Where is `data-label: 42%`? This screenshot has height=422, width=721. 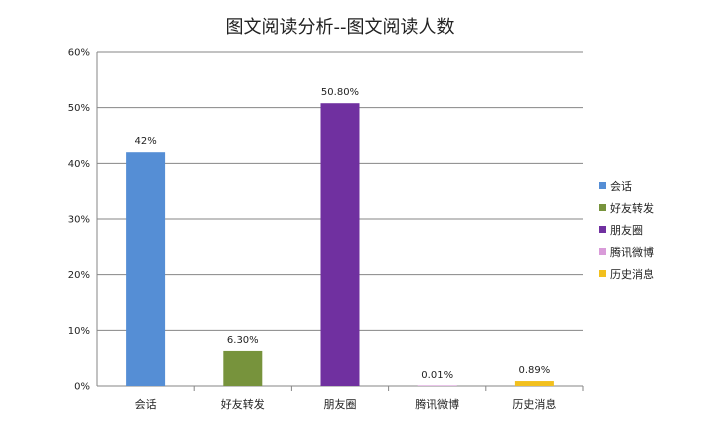 data-label: 42% is located at coordinates (145, 141).